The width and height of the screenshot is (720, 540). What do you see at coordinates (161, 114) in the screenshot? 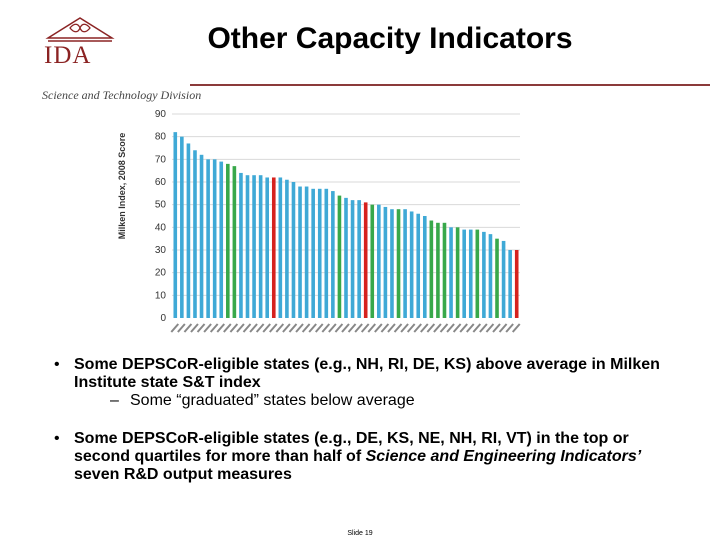
I see `y-tick-label: 90` at bounding box center [161, 114].